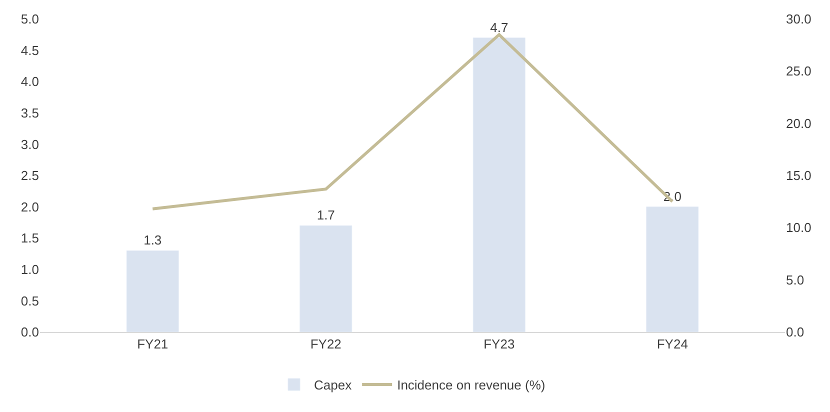 This screenshot has height=412, width=830. Describe the element at coordinates (29, 144) in the screenshot. I see `y-tick-label: 3.0` at that location.